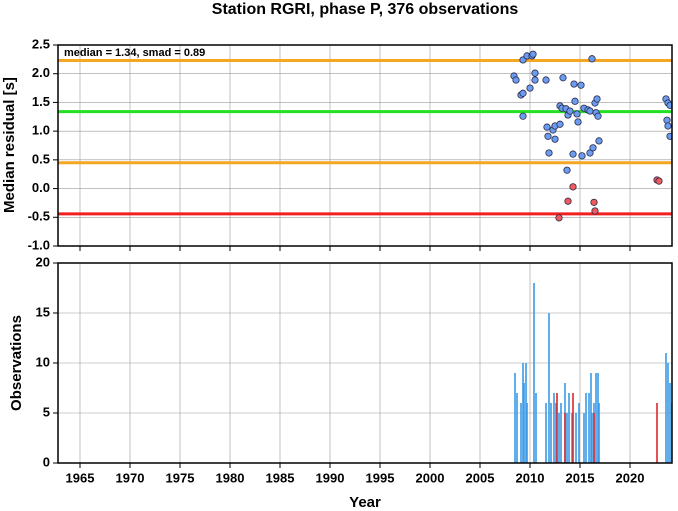  Describe the element at coordinates (365, 502) in the screenshot. I see `x-axis-label: Year` at that location.